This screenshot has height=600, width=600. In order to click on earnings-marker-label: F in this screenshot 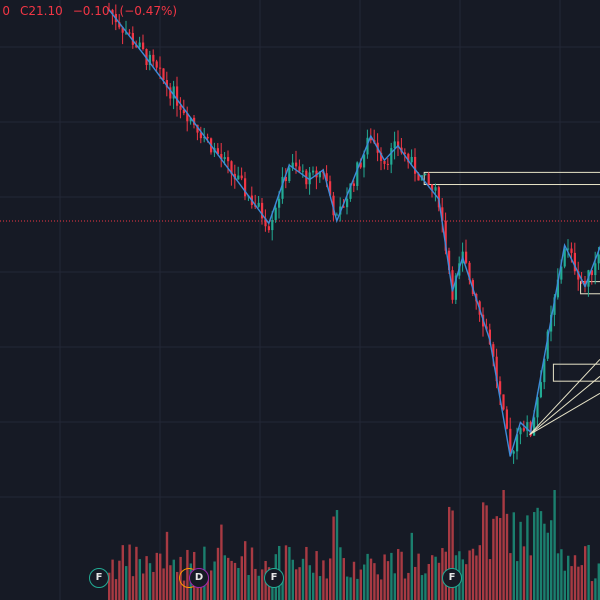, I will do `click(99, 577)`.